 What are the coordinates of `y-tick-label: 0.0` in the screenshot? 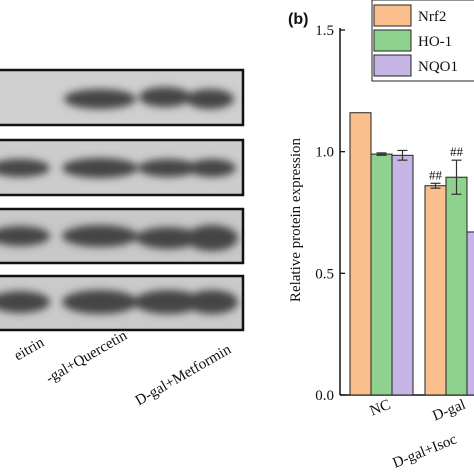 It's located at (324, 396).